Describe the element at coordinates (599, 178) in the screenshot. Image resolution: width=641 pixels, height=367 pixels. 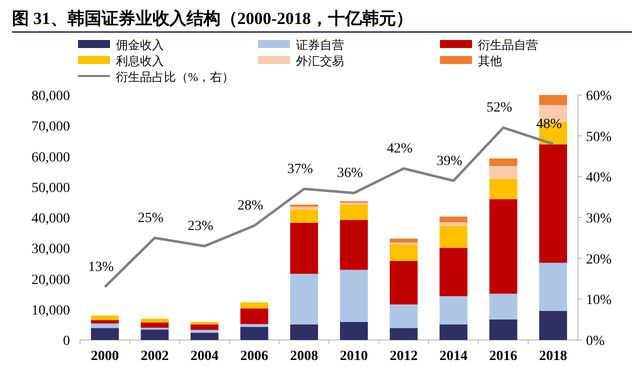
I see `y2-tick-label: 40%` at that location.